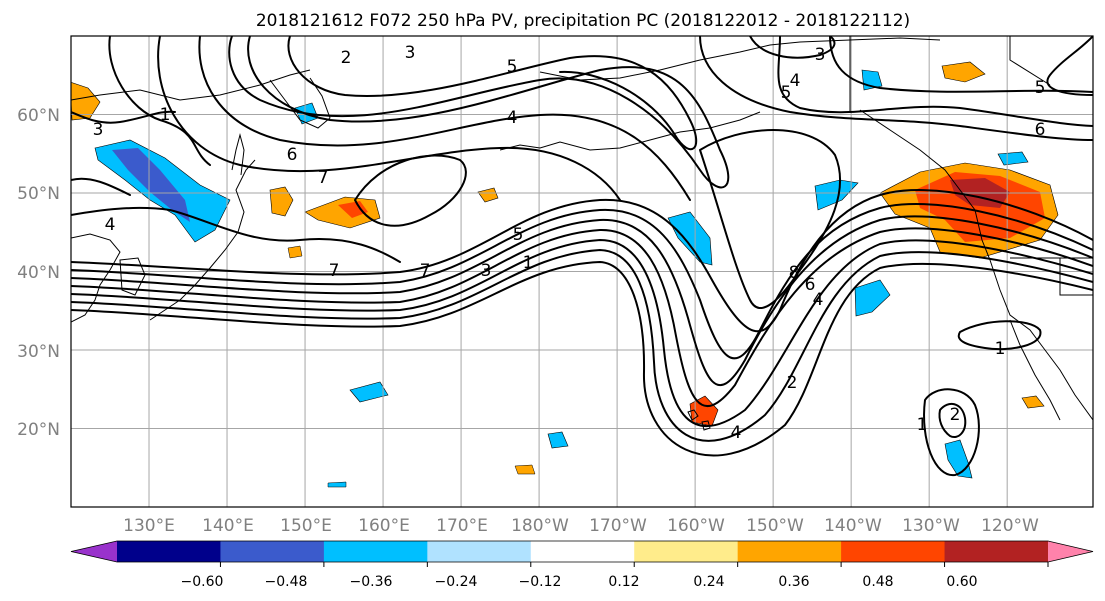  Describe the element at coordinates (38, 430) in the screenshot. I see `lat-label-20: 20°N` at that location.